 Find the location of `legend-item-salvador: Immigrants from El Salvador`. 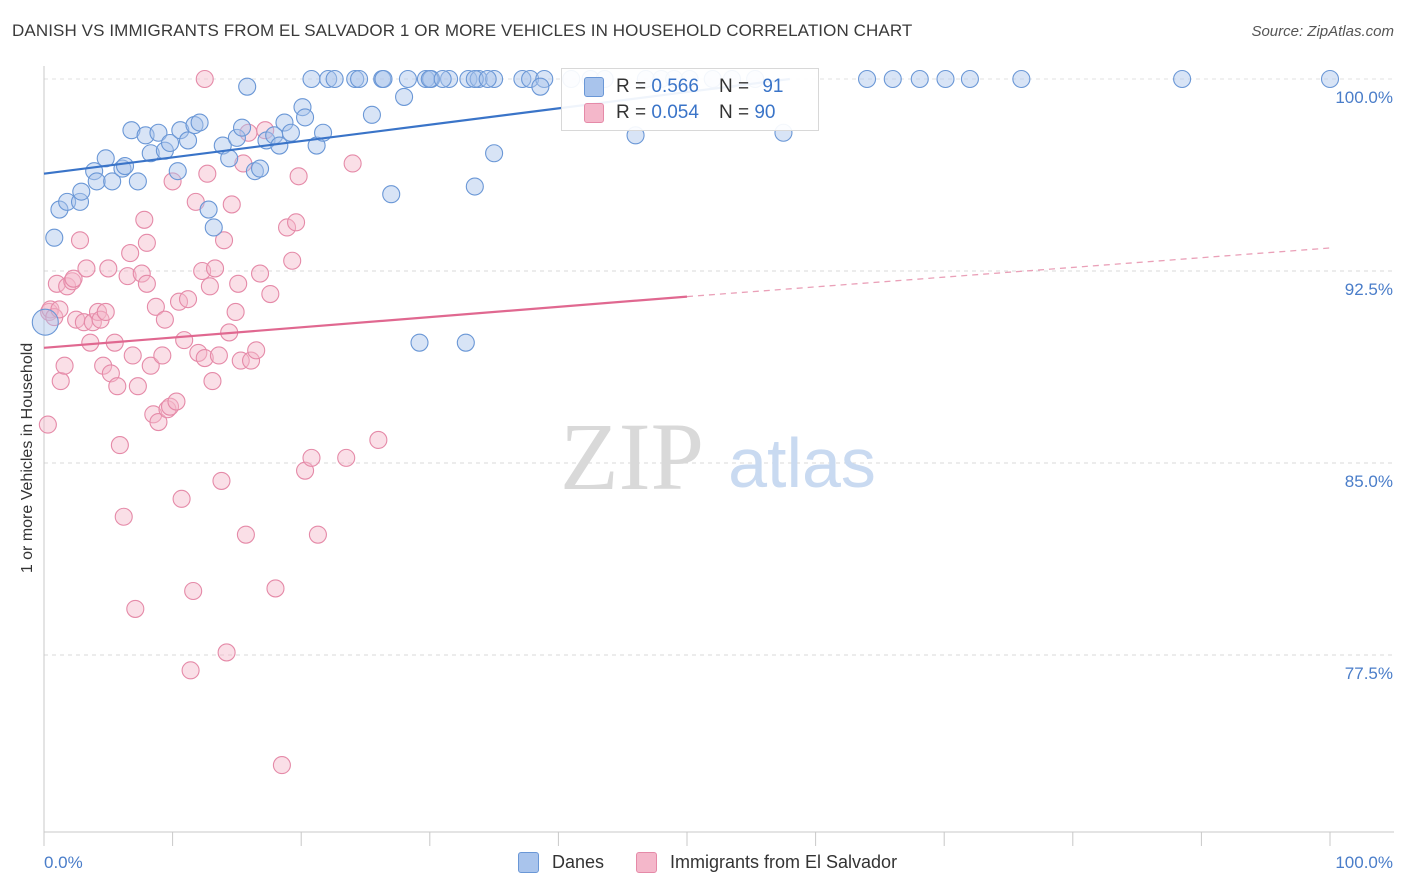

legend-item-salvador: Immigrants from El Salvador is located at coordinates (766, 862).